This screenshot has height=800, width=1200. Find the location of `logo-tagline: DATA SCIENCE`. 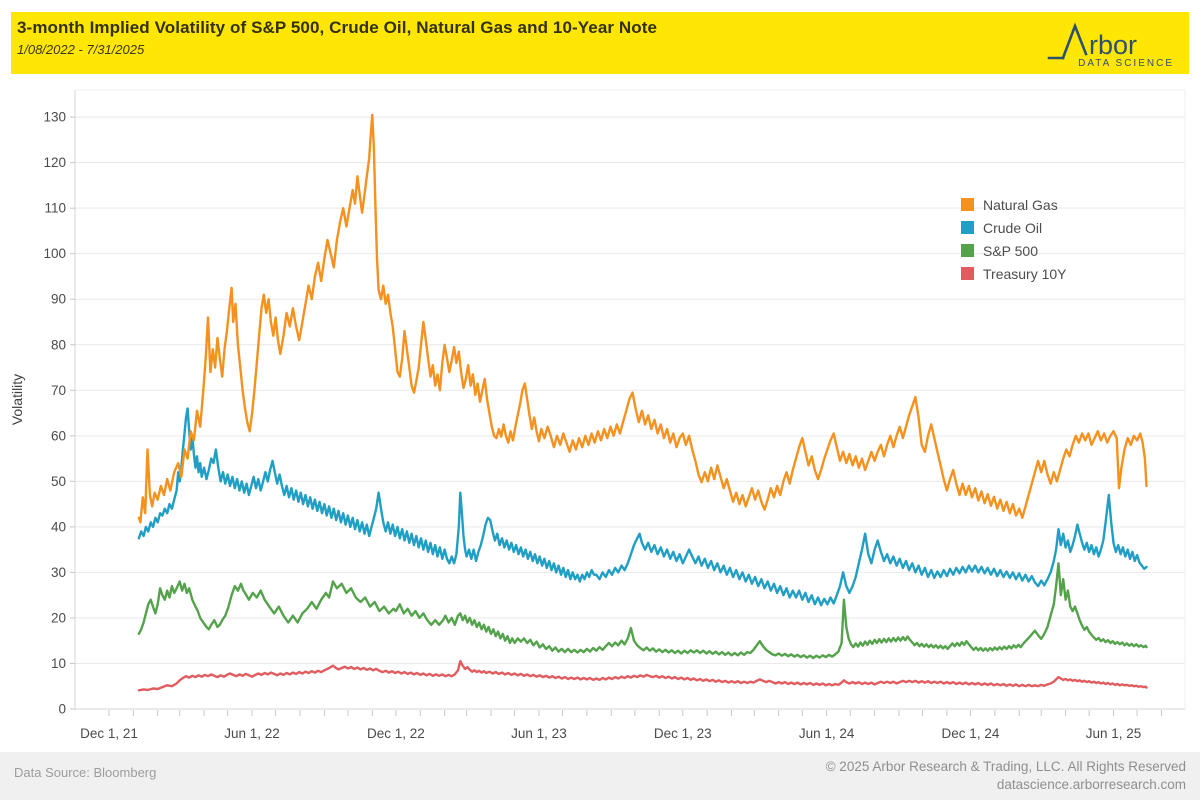

logo-tagline: DATA SCIENCE is located at coordinates (1126, 63).